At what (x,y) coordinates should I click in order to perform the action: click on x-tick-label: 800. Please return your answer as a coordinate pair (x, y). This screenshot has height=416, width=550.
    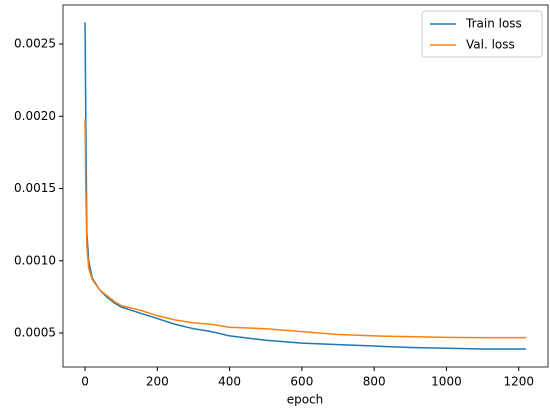
    Looking at the image, I should click on (374, 382).